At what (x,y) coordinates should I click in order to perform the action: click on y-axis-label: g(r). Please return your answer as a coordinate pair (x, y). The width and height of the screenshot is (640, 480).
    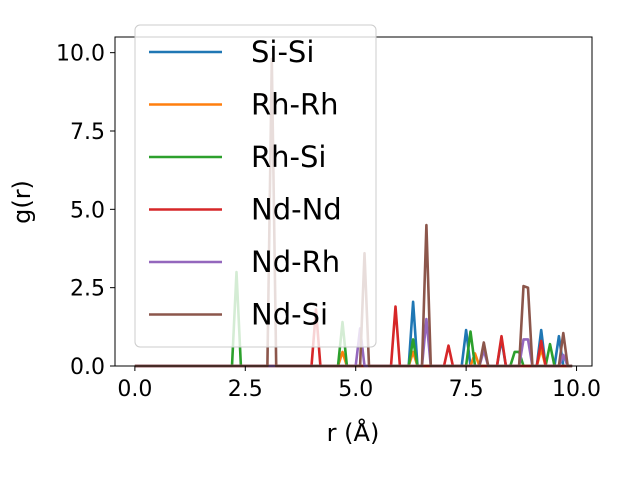
    Looking at the image, I should click on (22, 202).